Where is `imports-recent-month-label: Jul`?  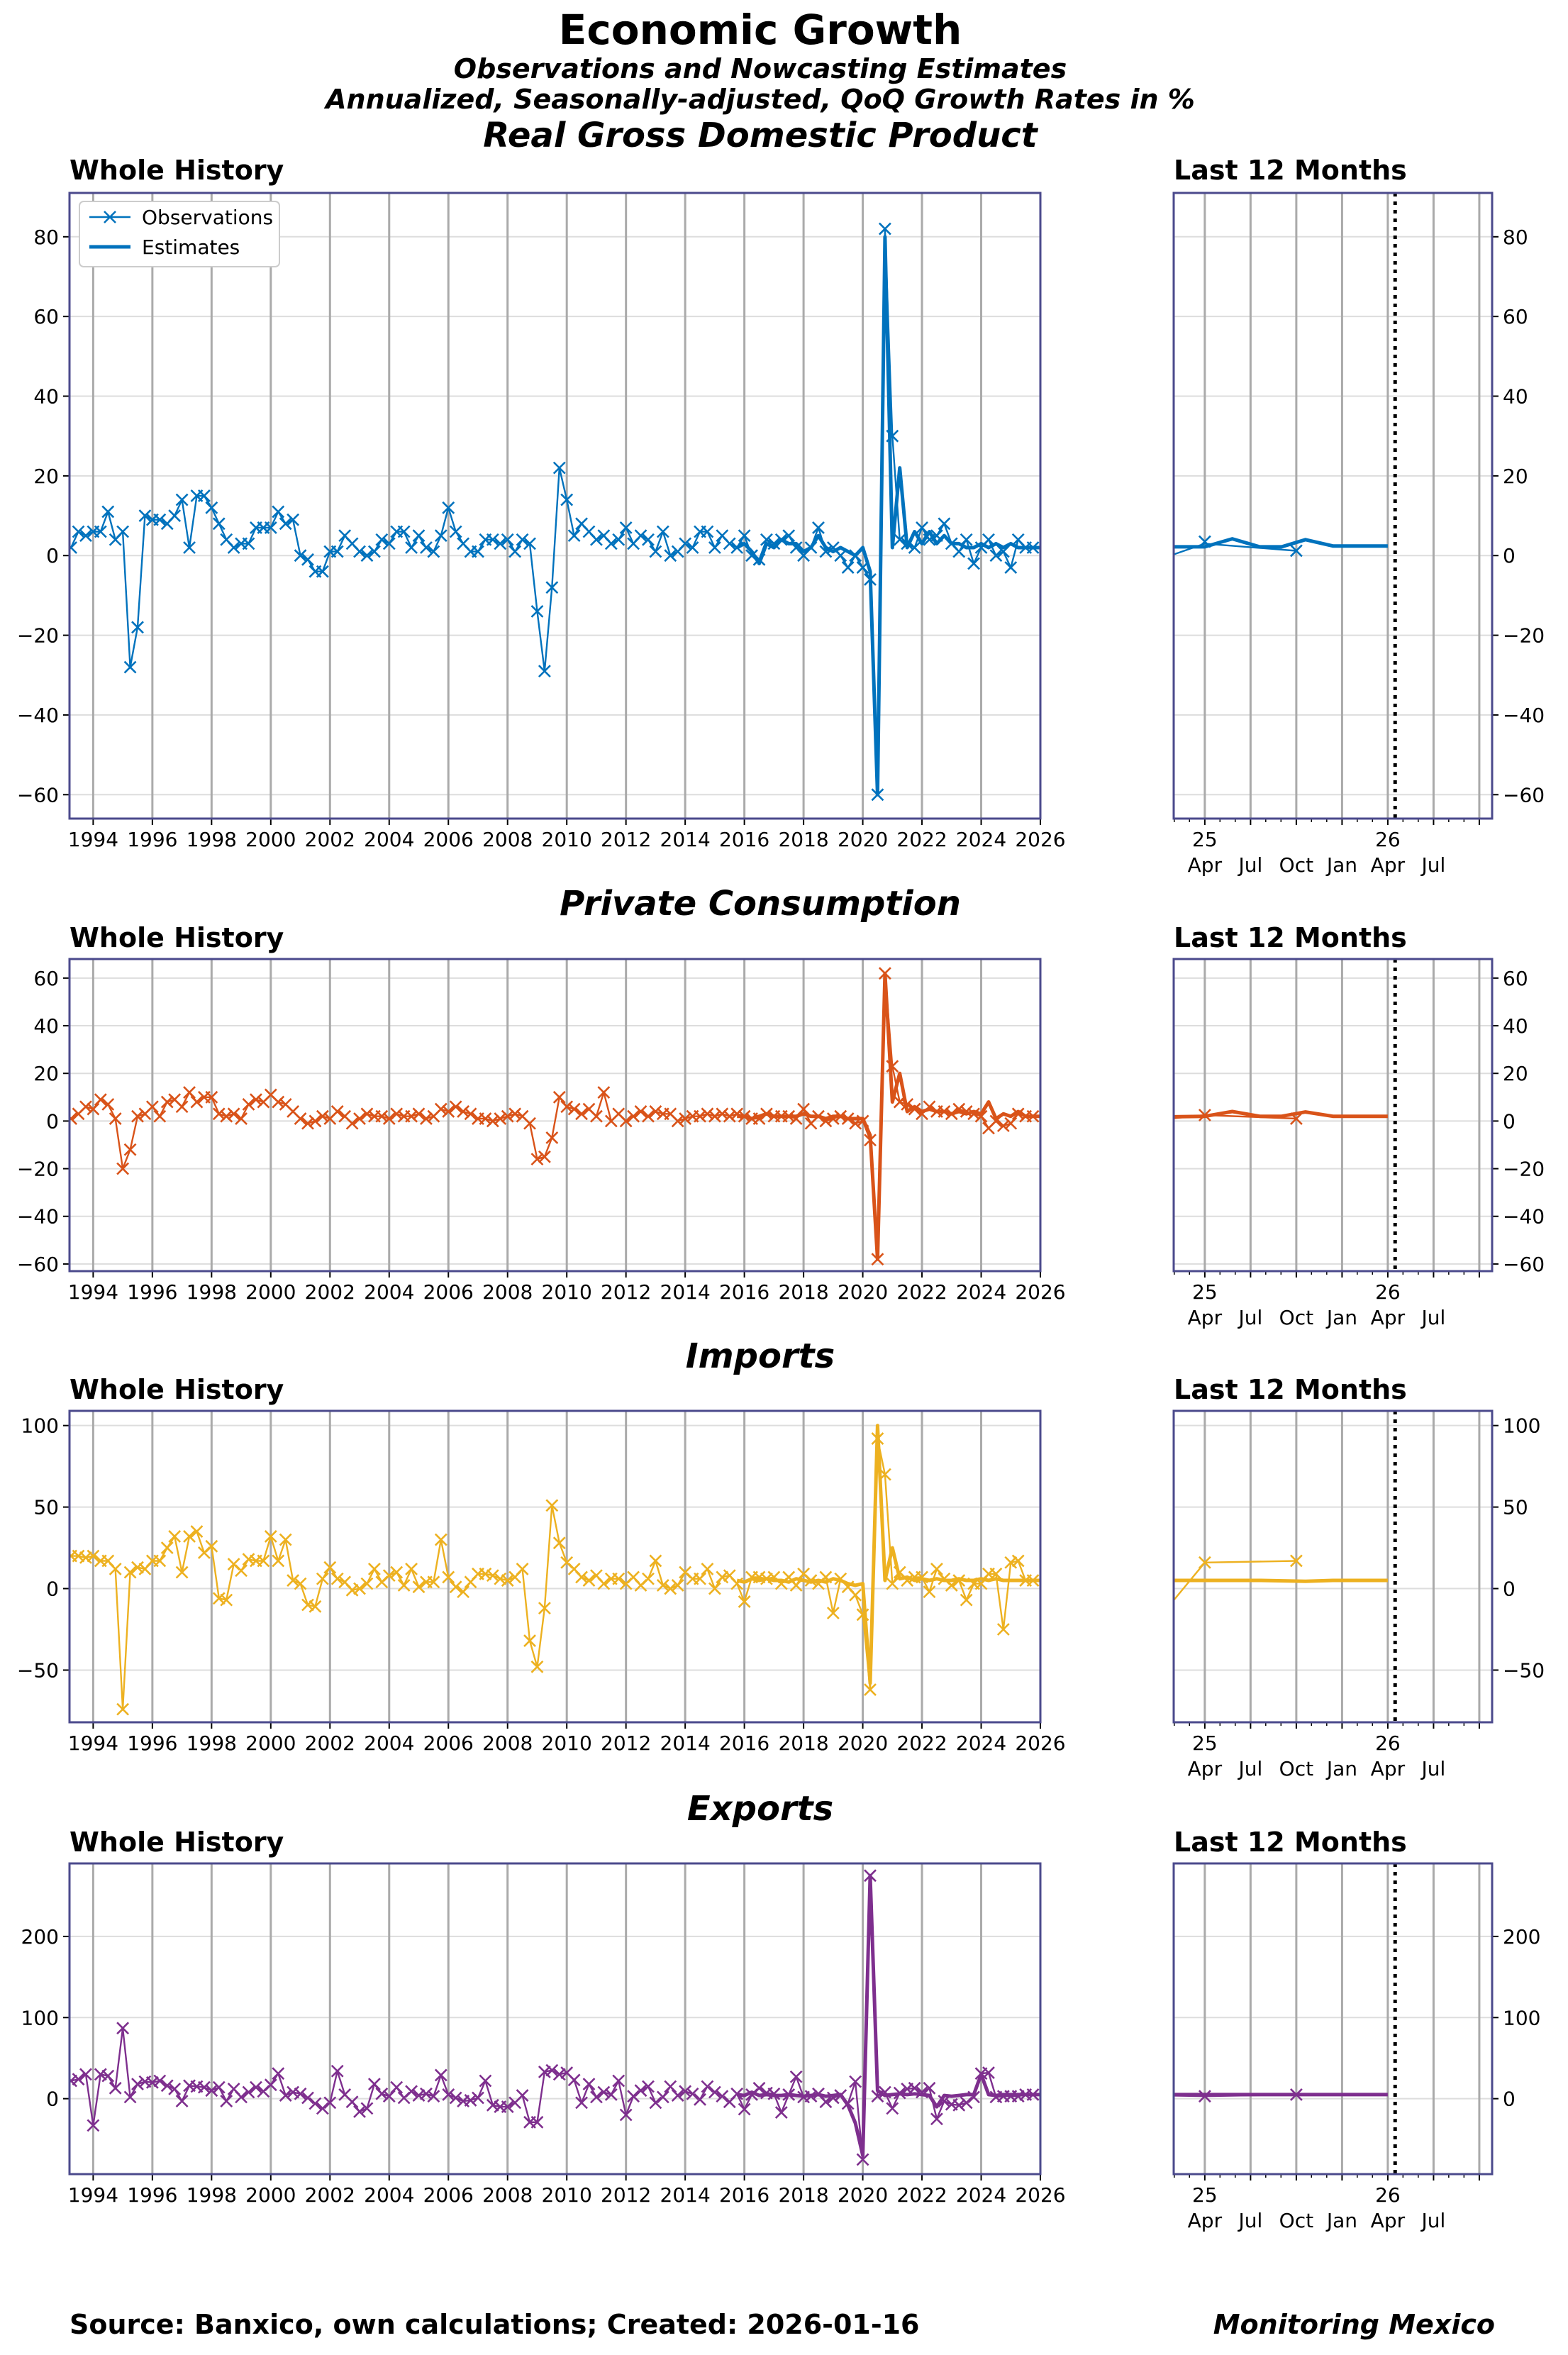 imports-recent-month-label: Jul is located at coordinates (1249, 1768).